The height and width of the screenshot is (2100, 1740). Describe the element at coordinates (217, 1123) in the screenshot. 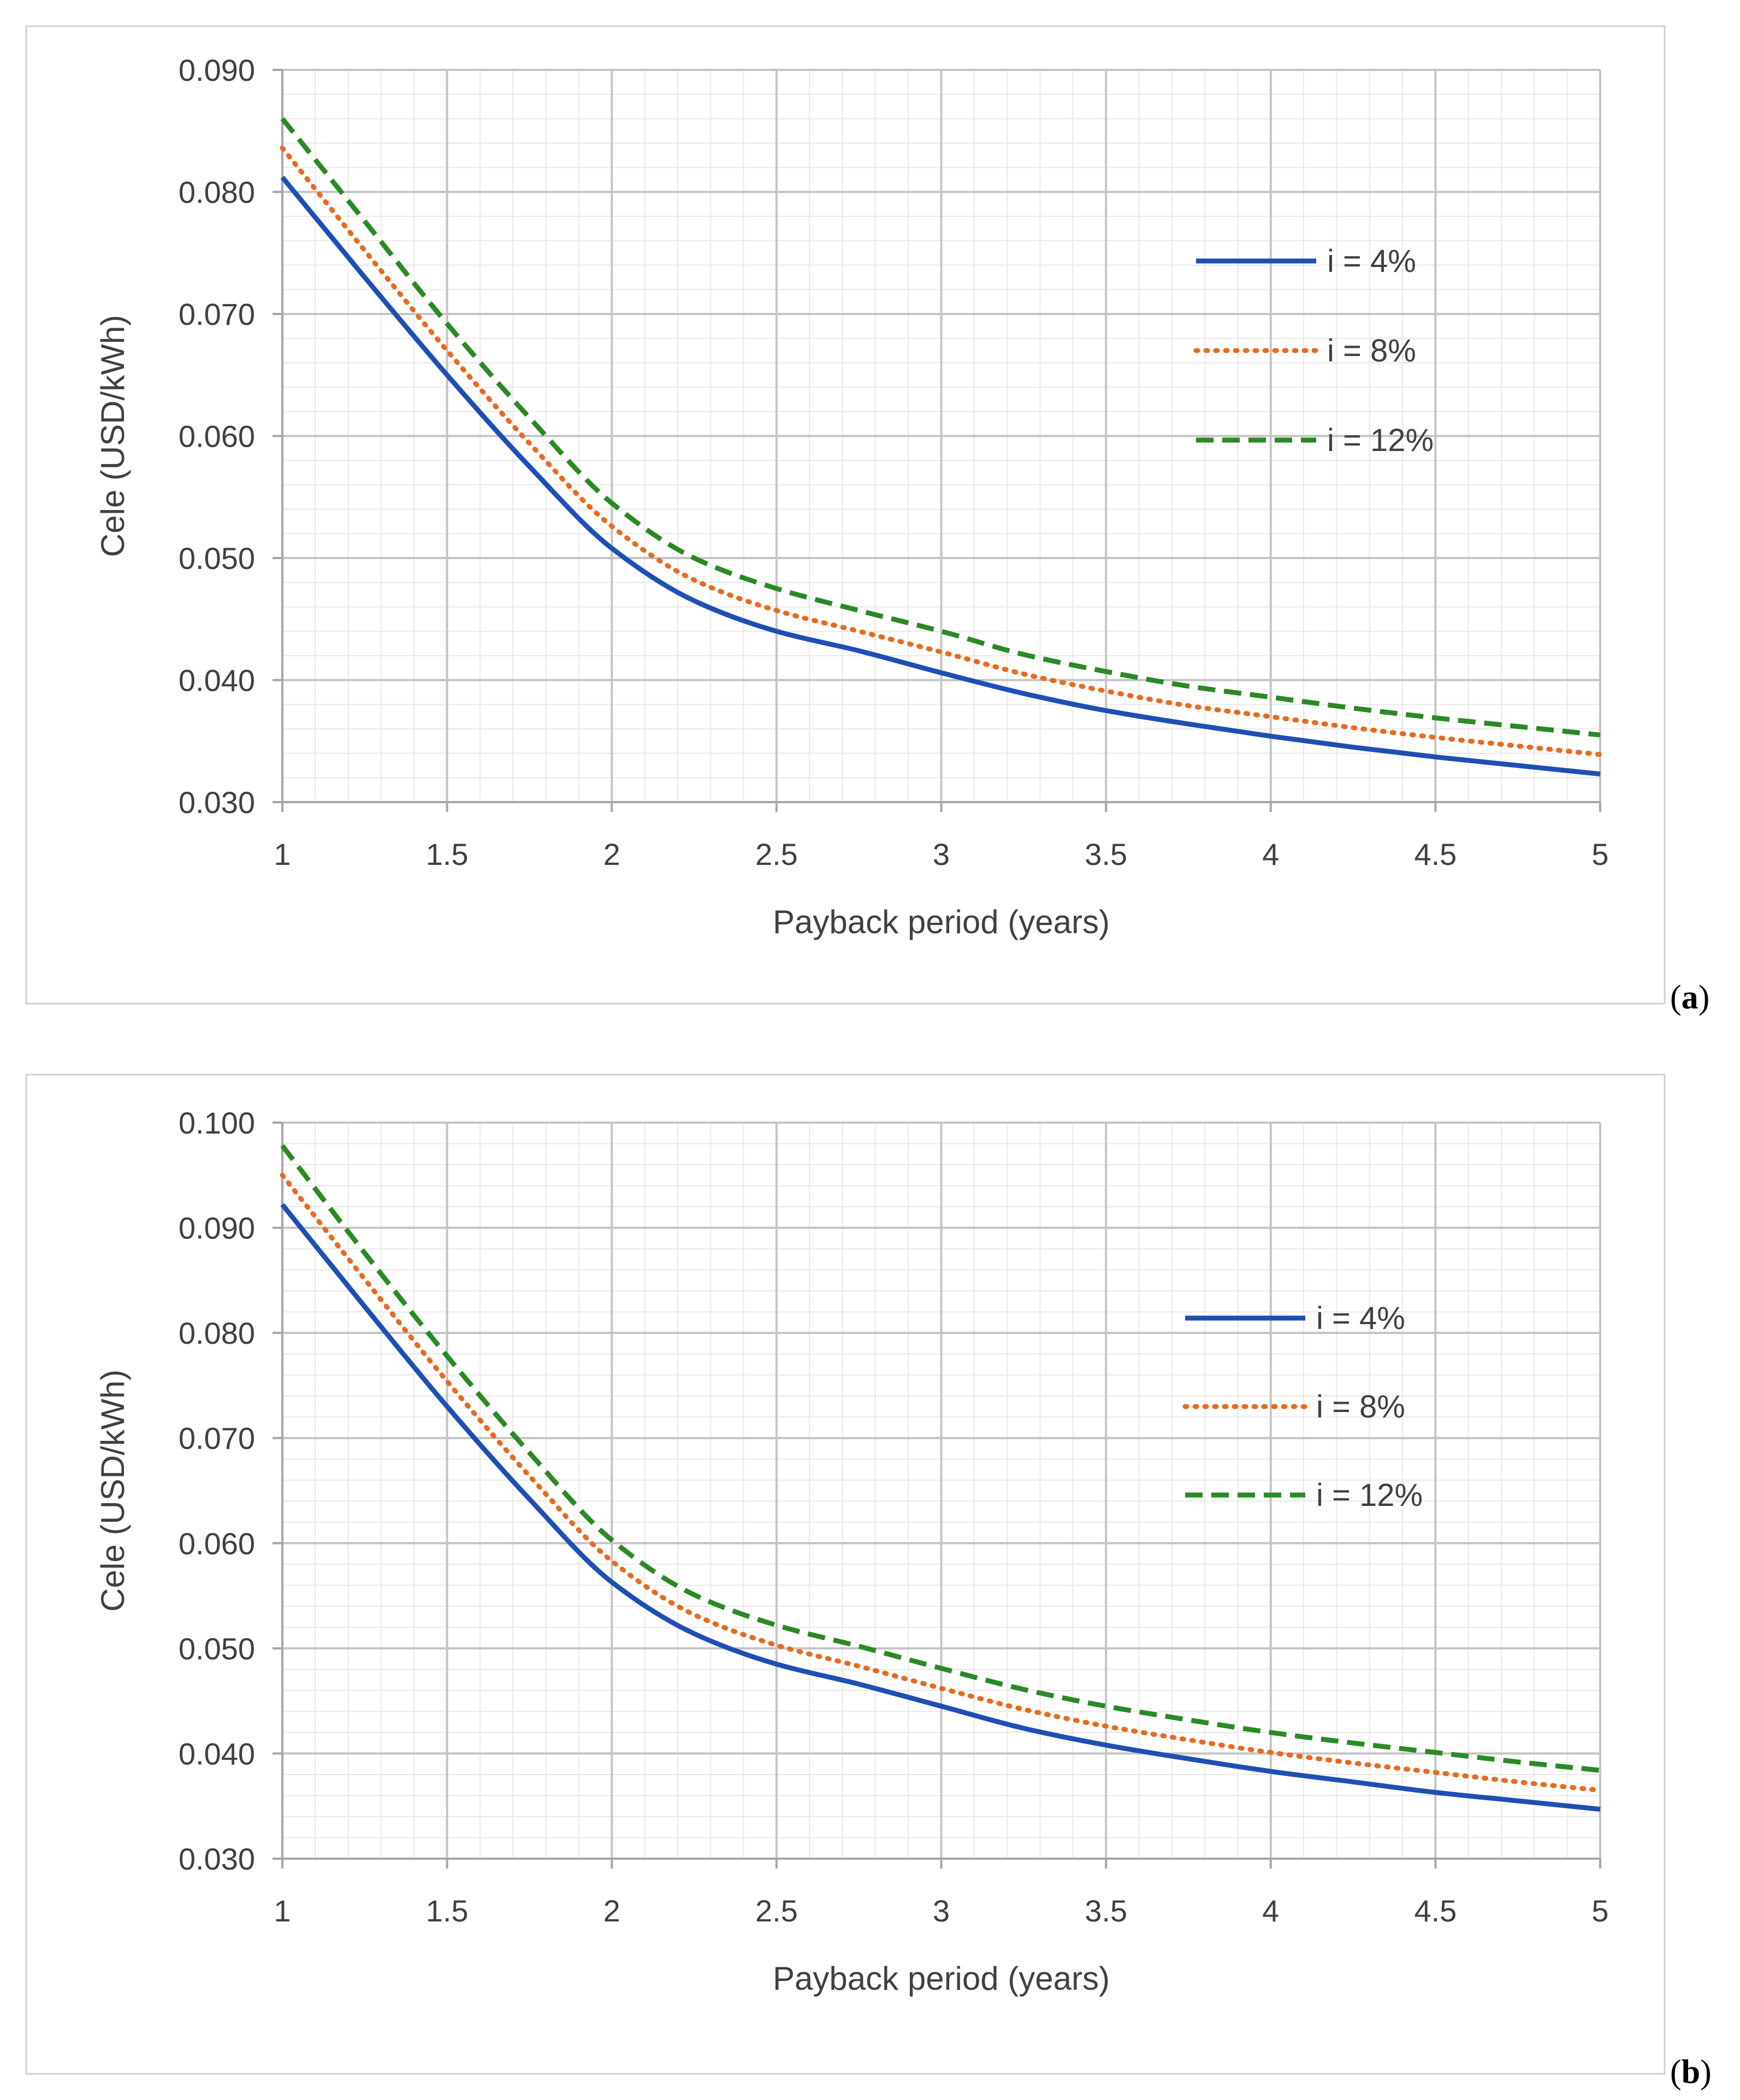

I see `y-tick-label: 0.100` at that location.